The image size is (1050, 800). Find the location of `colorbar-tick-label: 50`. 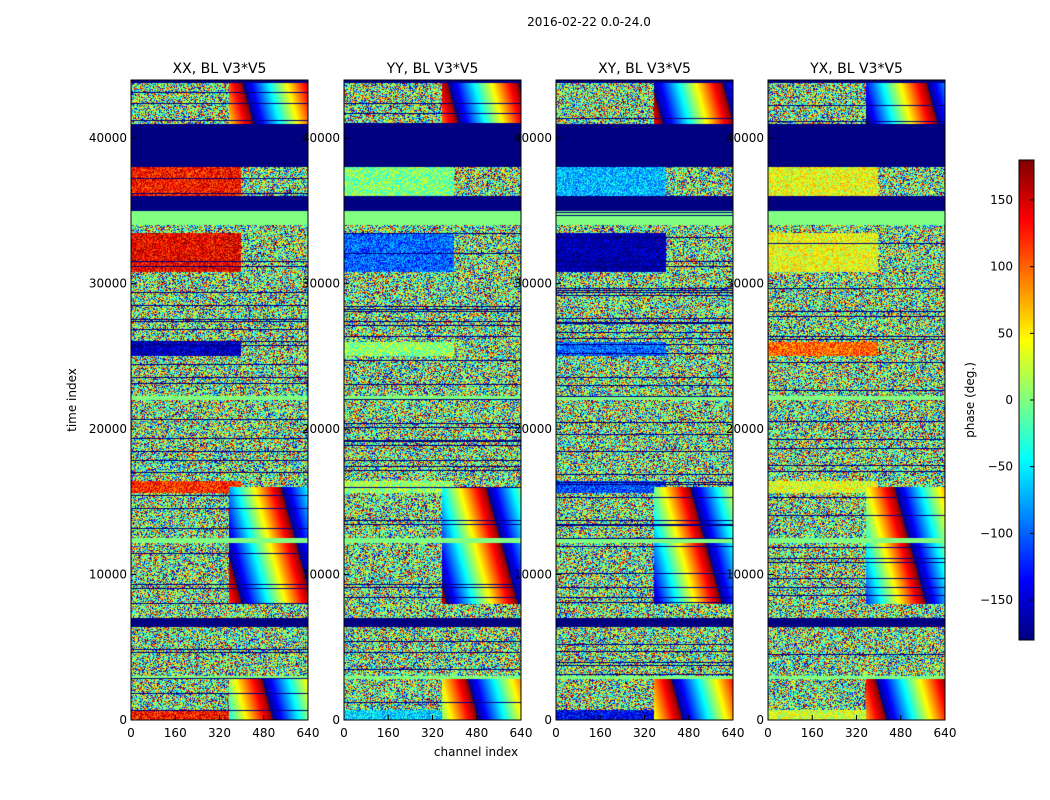

colorbar-tick-label: 50 is located at coordinates (1005, 333).